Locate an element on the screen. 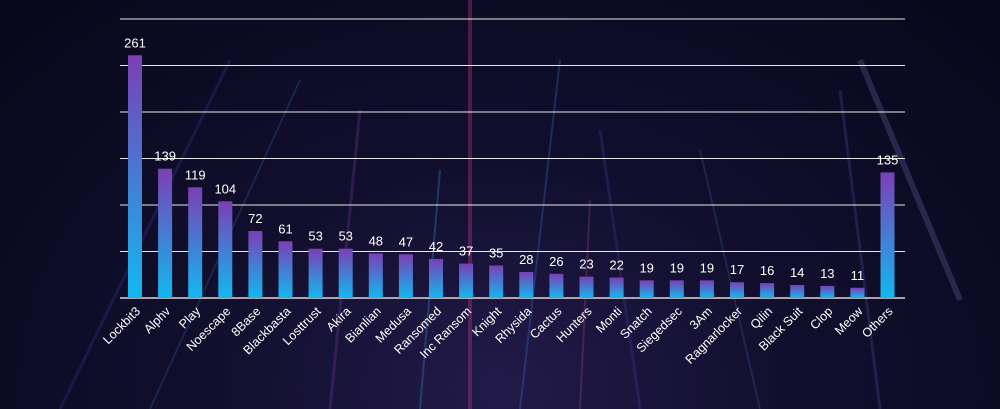  value-label: 11 is located at coordinates (858, 275).